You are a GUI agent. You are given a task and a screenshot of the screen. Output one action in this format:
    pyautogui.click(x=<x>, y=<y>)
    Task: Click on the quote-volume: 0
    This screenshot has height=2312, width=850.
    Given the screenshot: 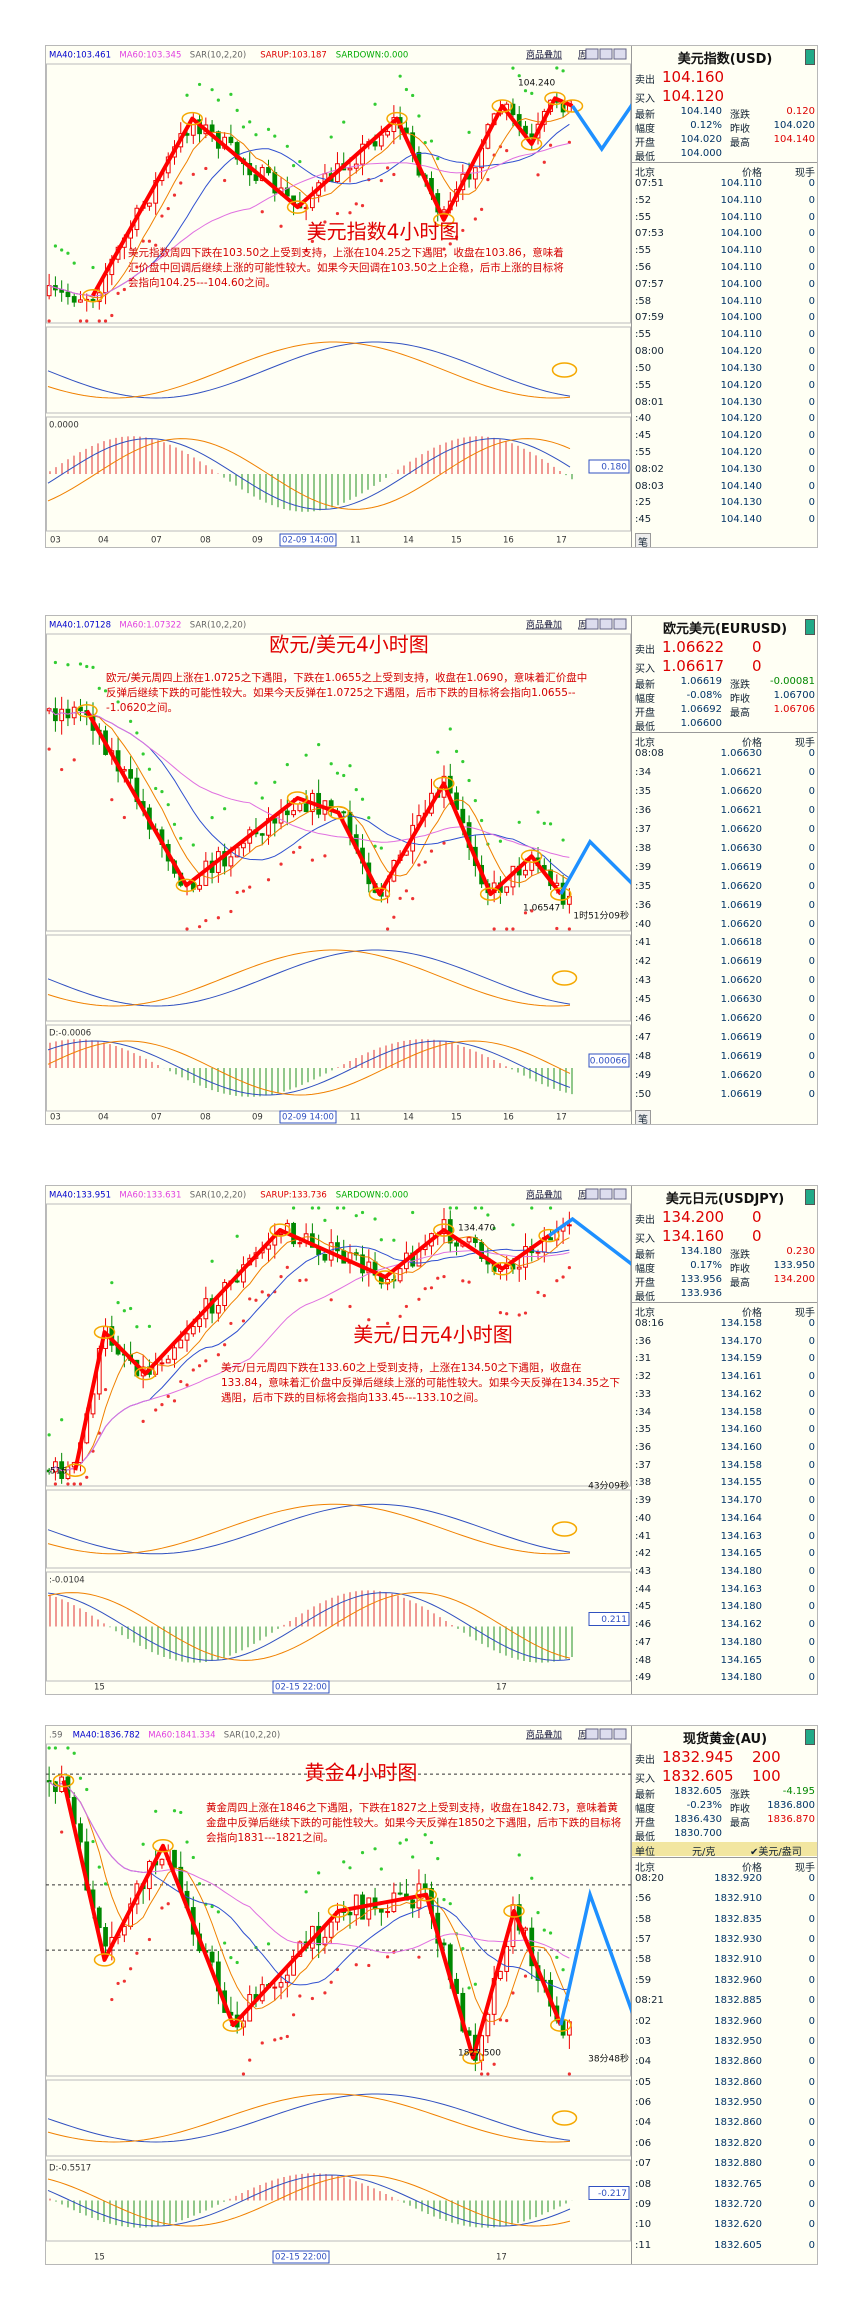 What is the action you would take?
    pyautogui.click(x=757, y=666)
    